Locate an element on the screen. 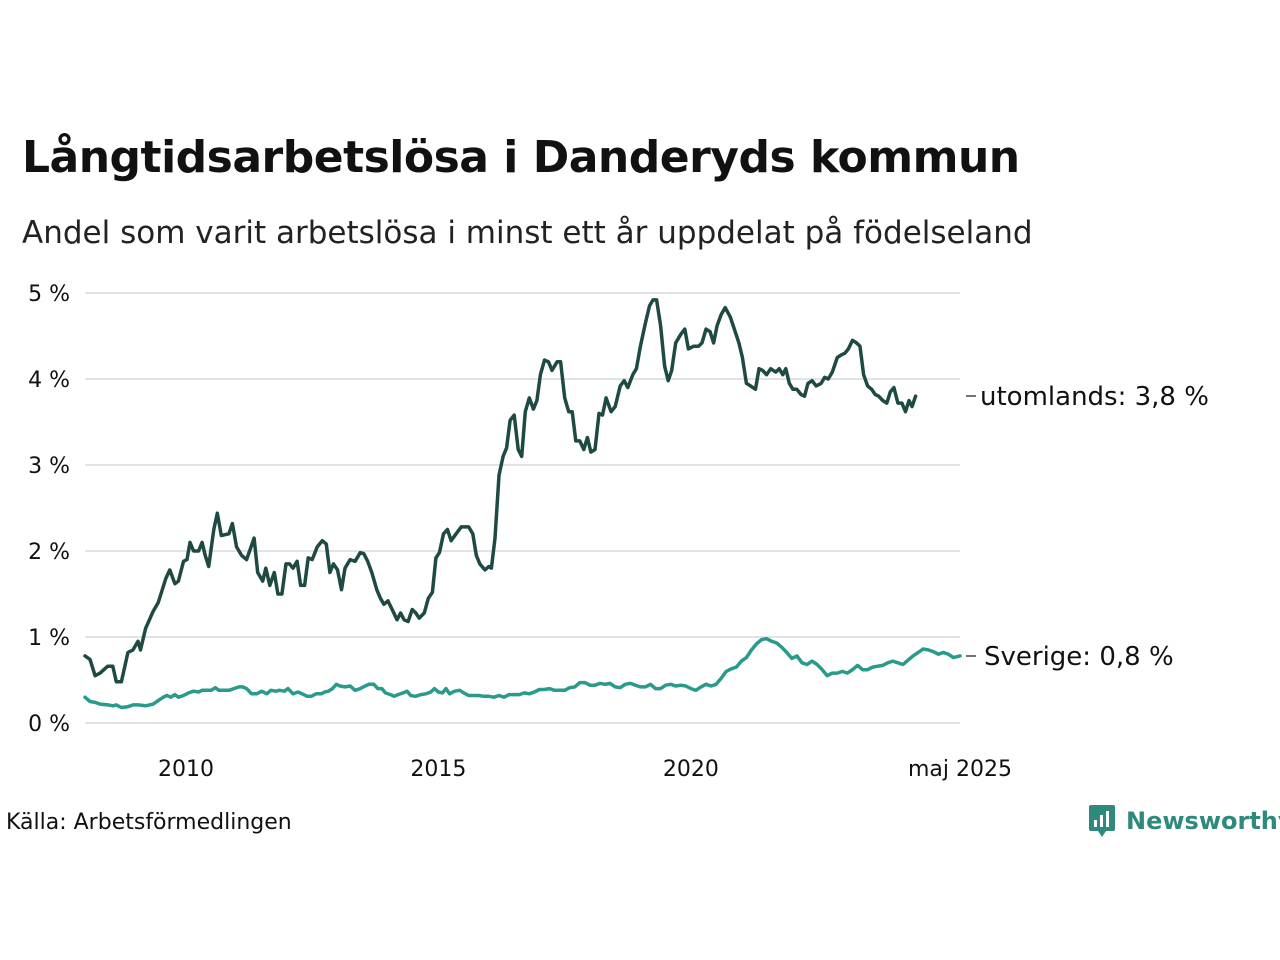  y-tick-label: 3 % is located at coordinates (49, 466).